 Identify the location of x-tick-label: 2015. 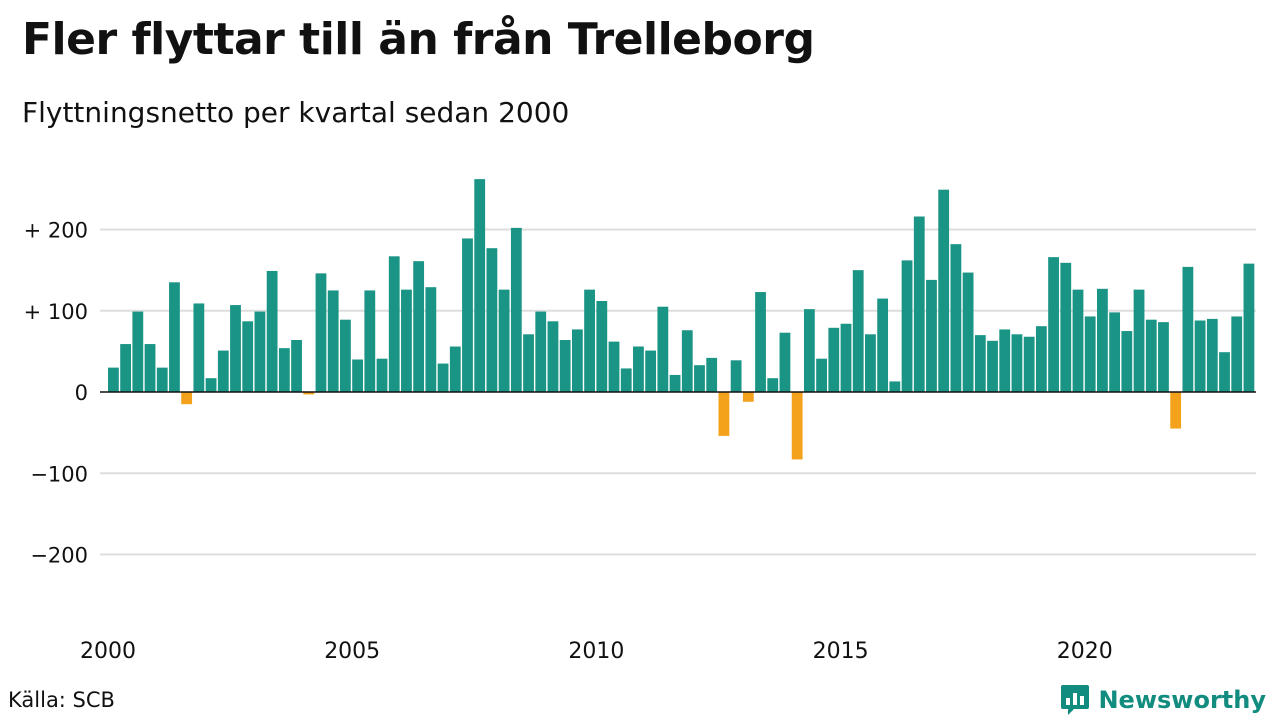
(841, 651).